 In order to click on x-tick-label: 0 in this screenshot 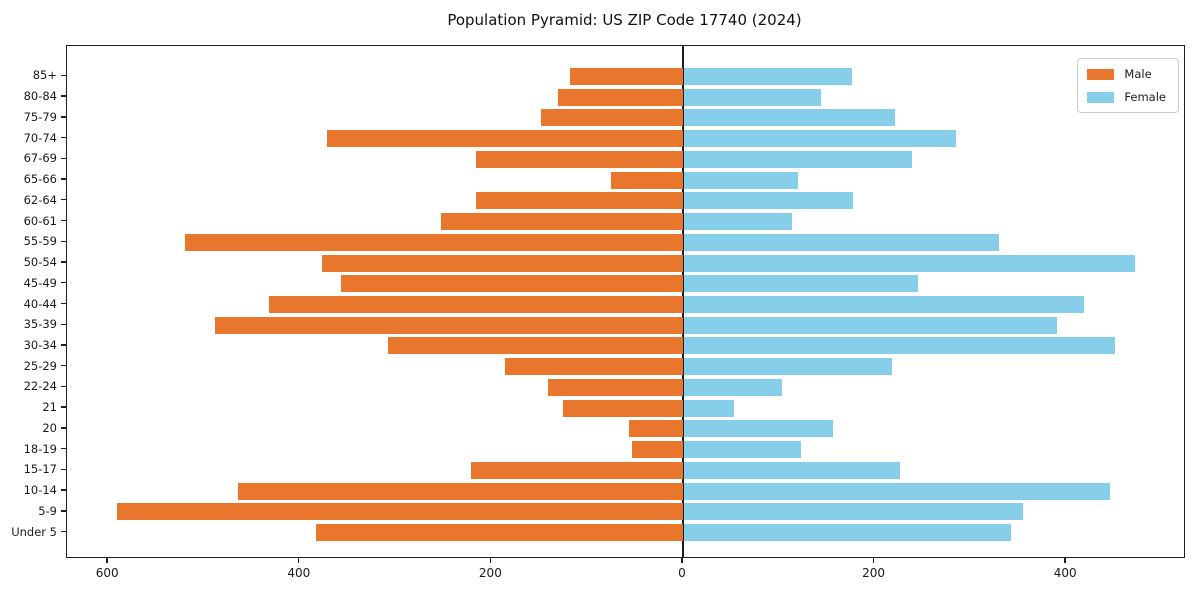, I will do `click(682, 573)`.